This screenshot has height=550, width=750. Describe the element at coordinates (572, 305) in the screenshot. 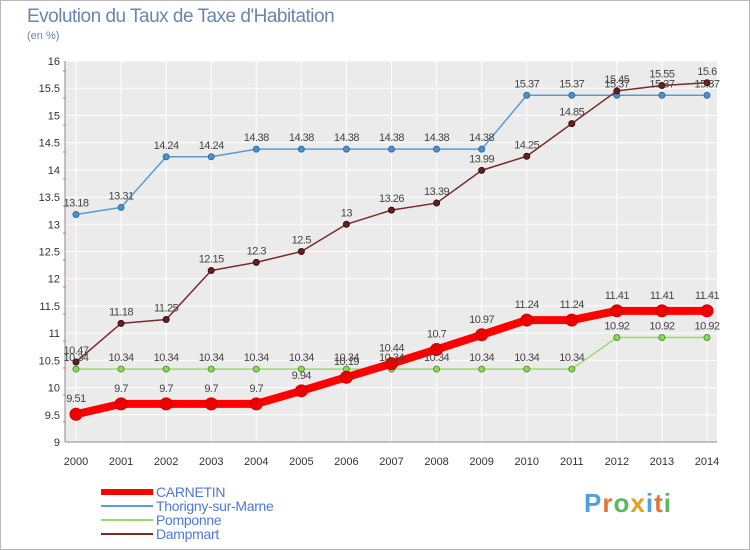

I see `data-label-carnetin: 11.24` at that location.